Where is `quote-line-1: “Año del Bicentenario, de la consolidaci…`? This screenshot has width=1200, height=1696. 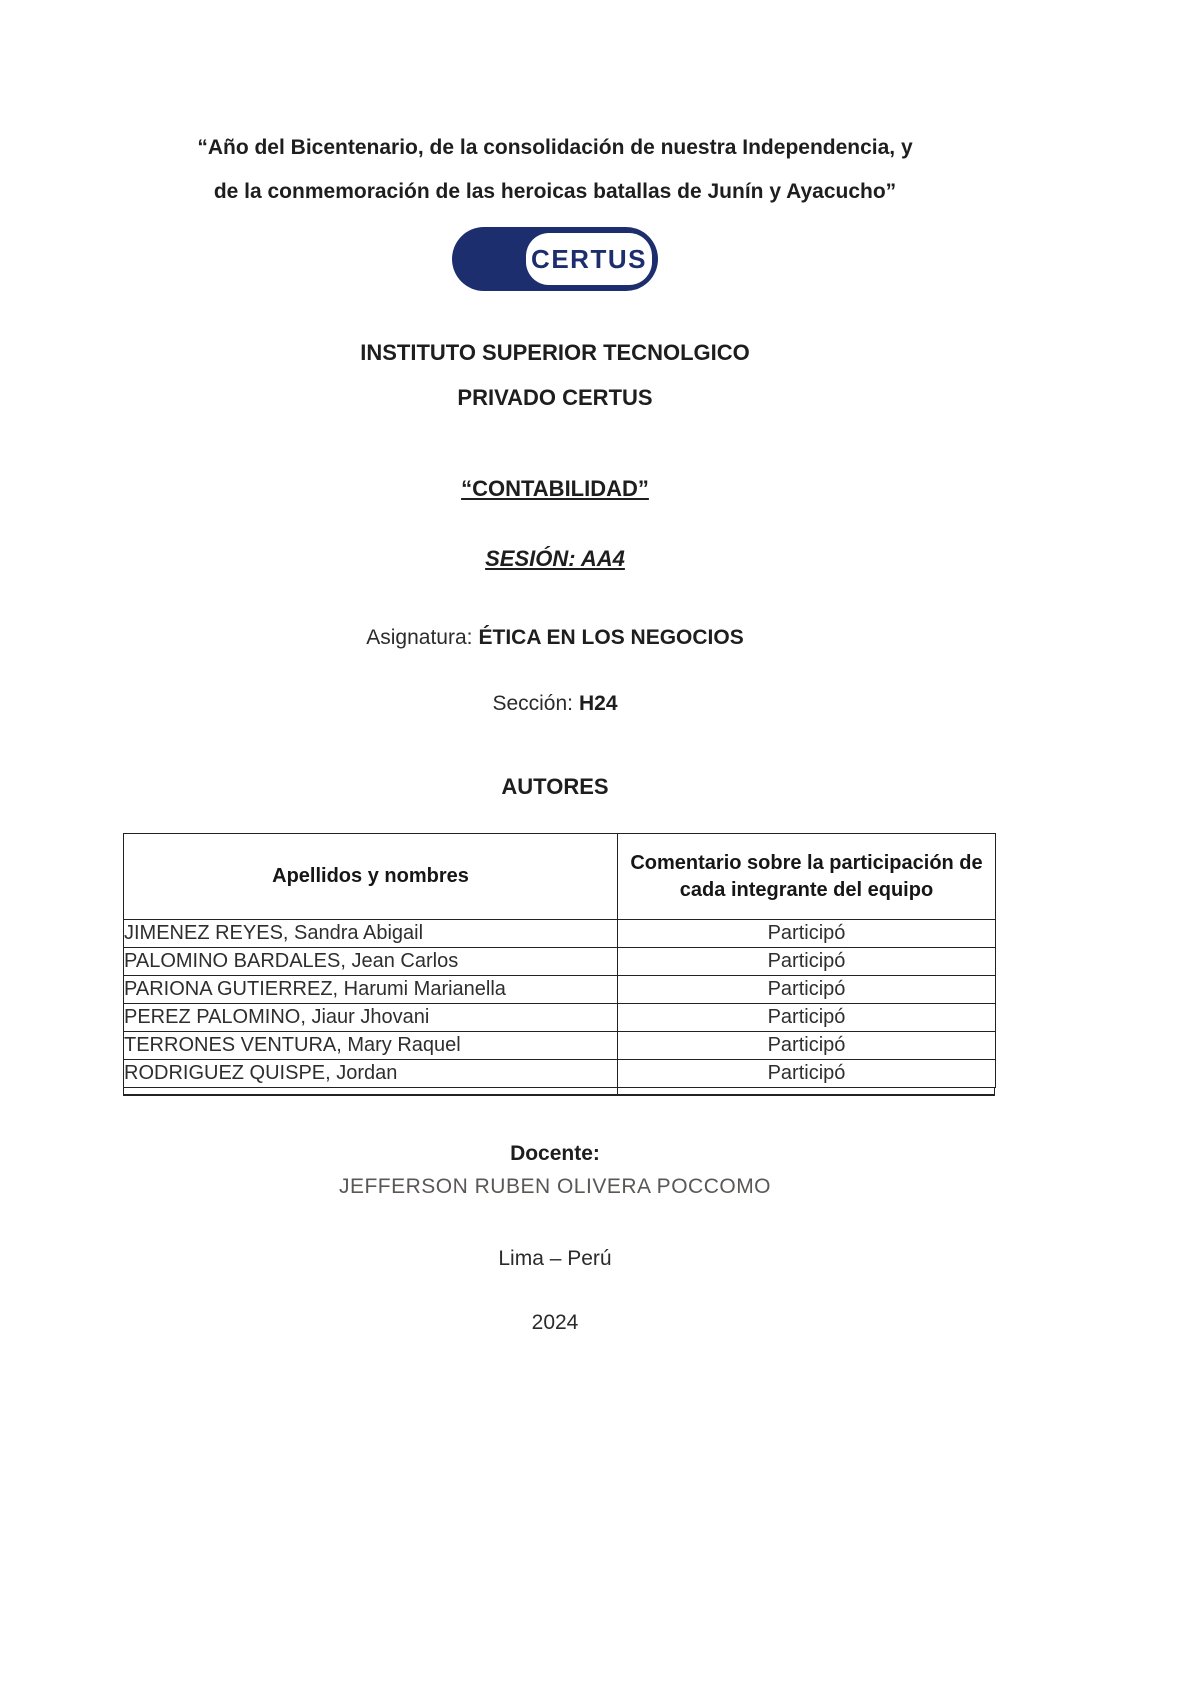 quote-line-1: “Año del Bicentenario, de la consolidaci… is located at coordinates (555, 147).